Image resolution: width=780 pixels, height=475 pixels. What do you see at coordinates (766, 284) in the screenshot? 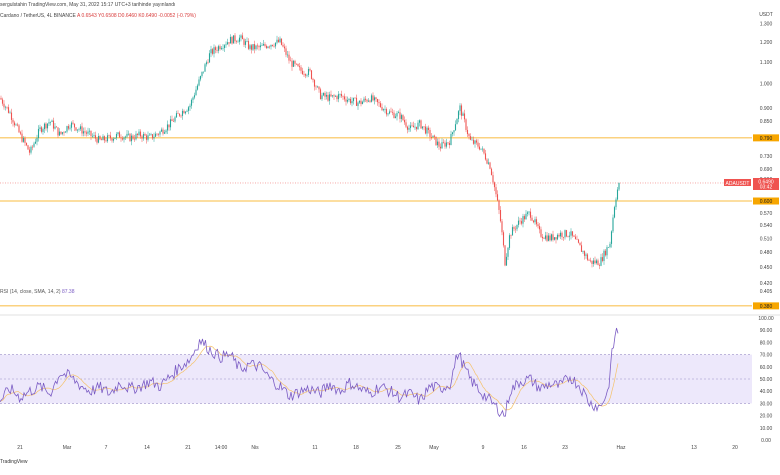
I see `price-tick-label: 0.420` at bounding box center [766, 284].